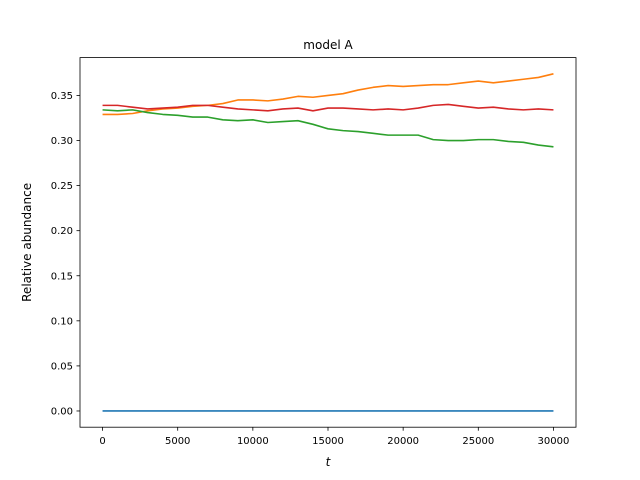 This screenshot has height=480, width=640. What do you see at coordinates (177, 441) in the screenshot?
I see `x-tick-label: 5000` at bounding box center [177, 441].